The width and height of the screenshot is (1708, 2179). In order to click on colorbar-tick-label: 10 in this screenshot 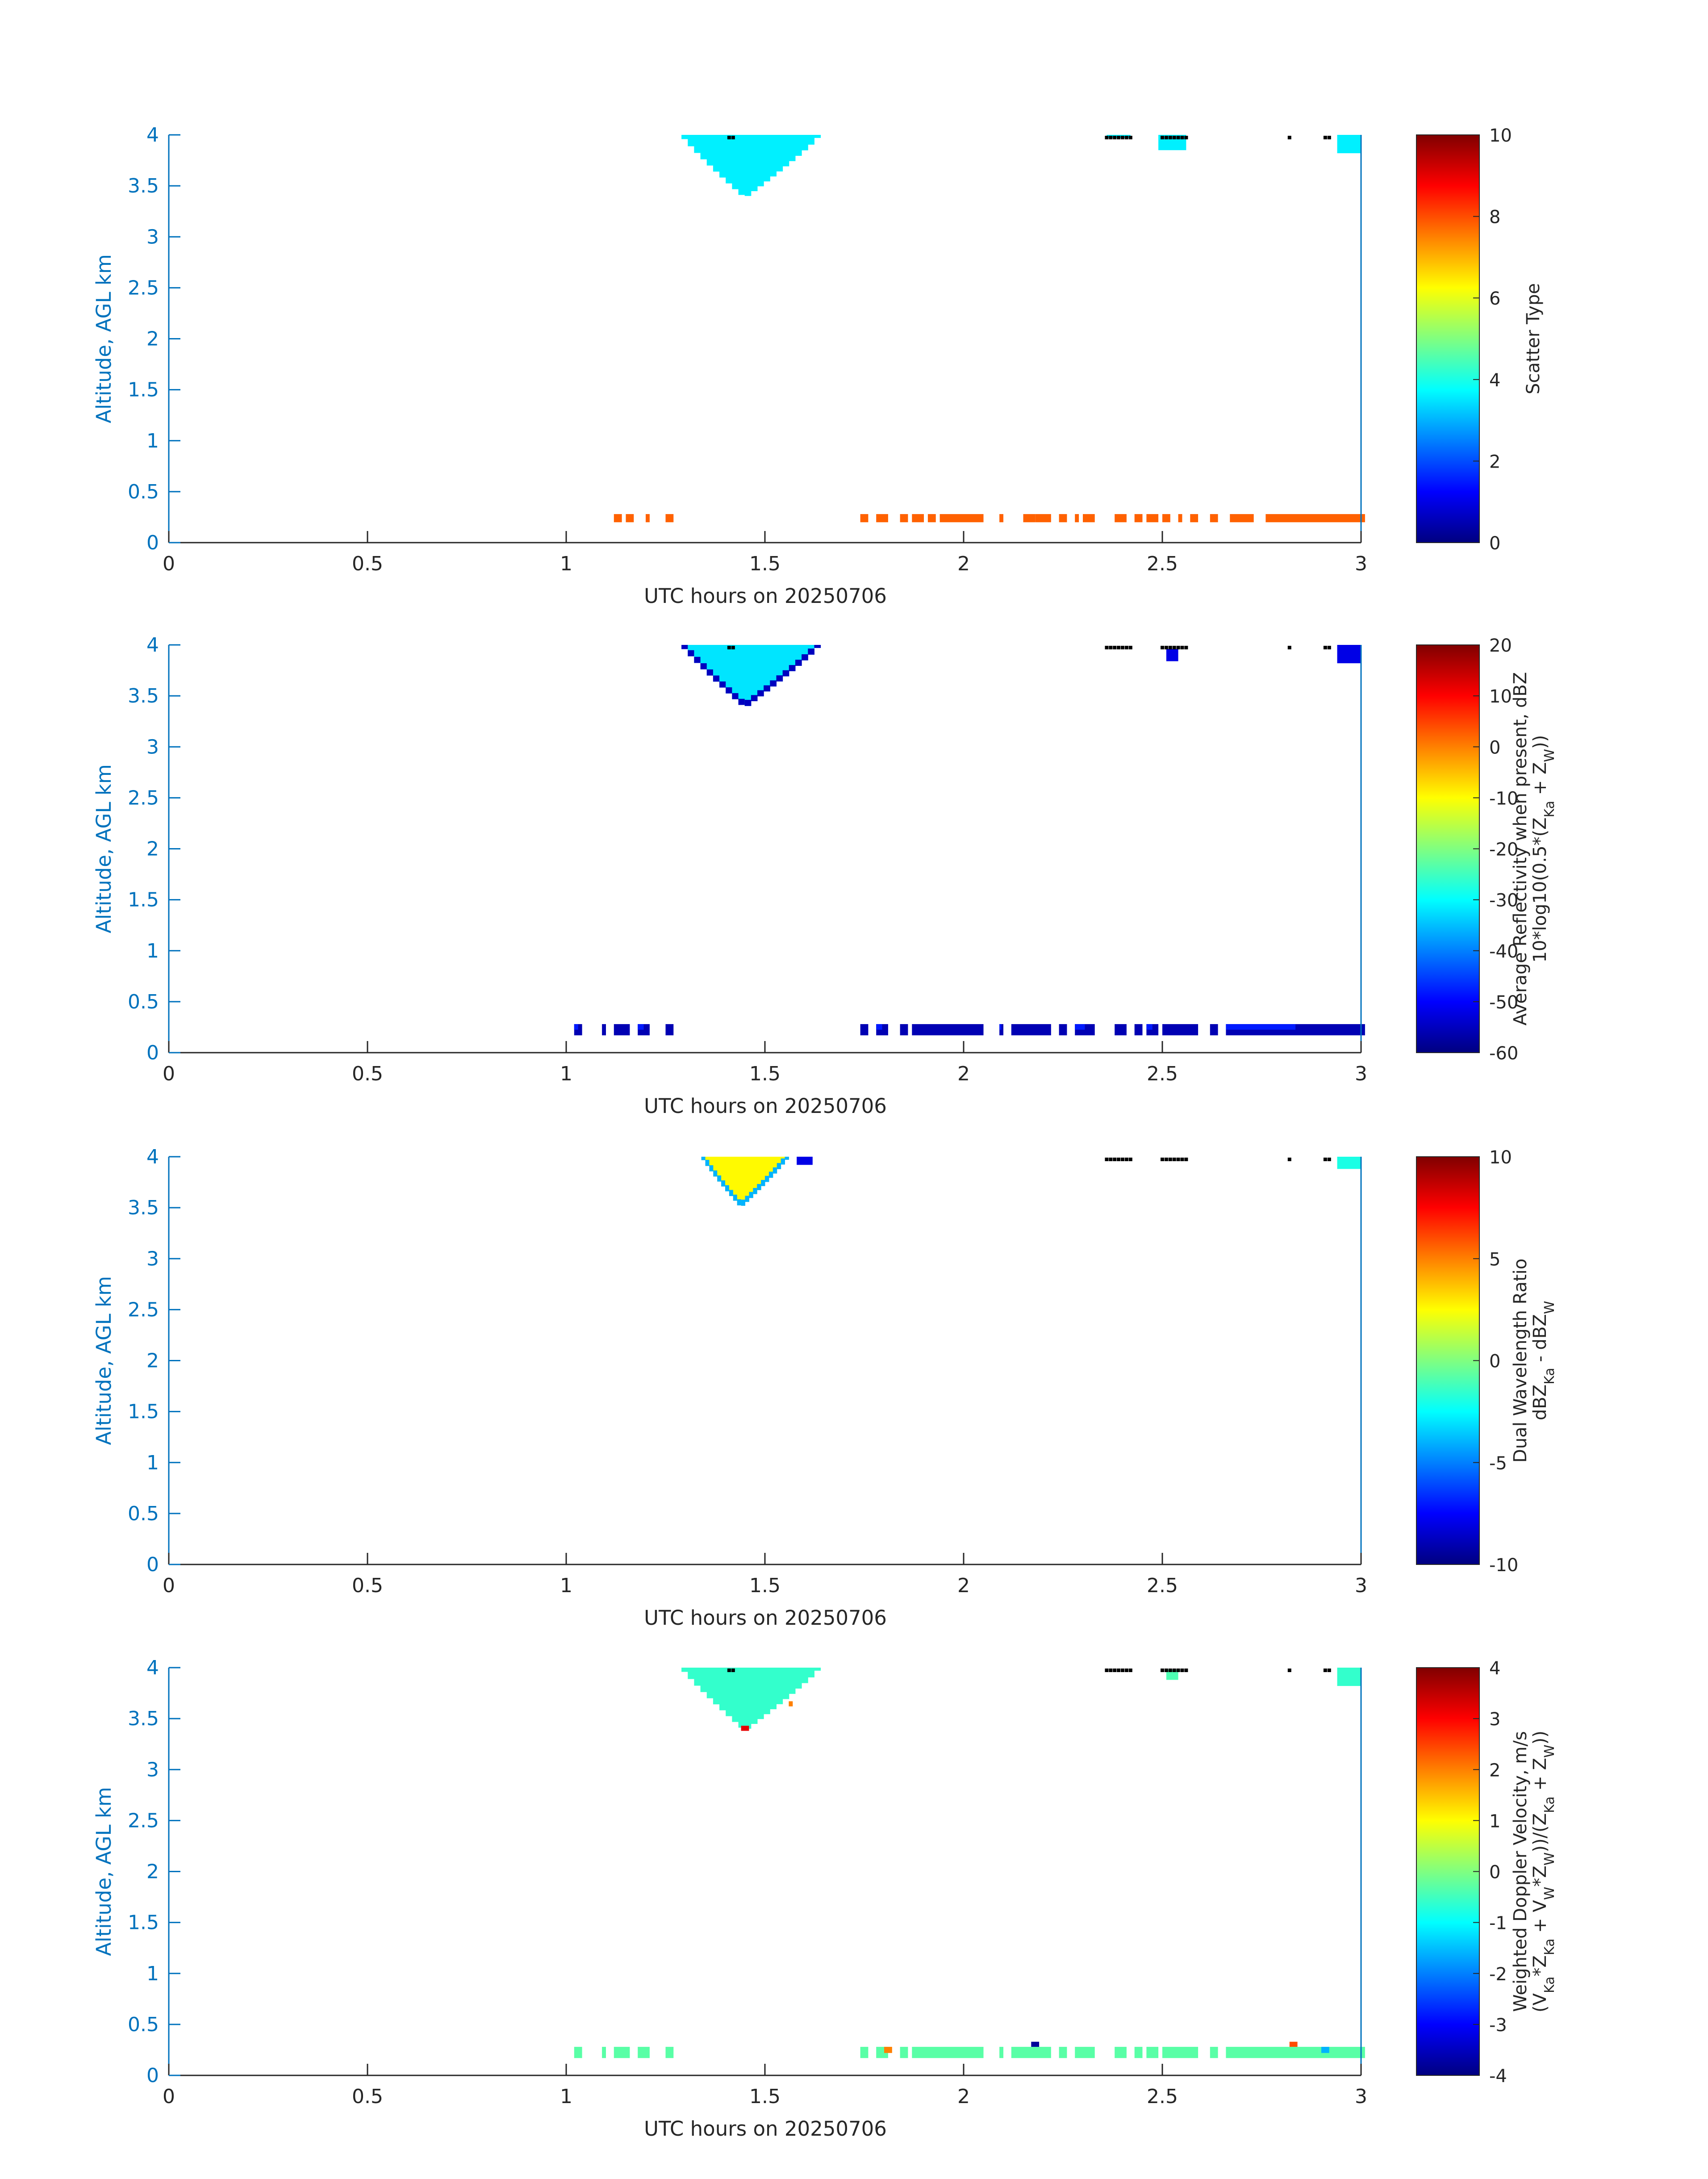, I will do `click(1500, 1158)`.